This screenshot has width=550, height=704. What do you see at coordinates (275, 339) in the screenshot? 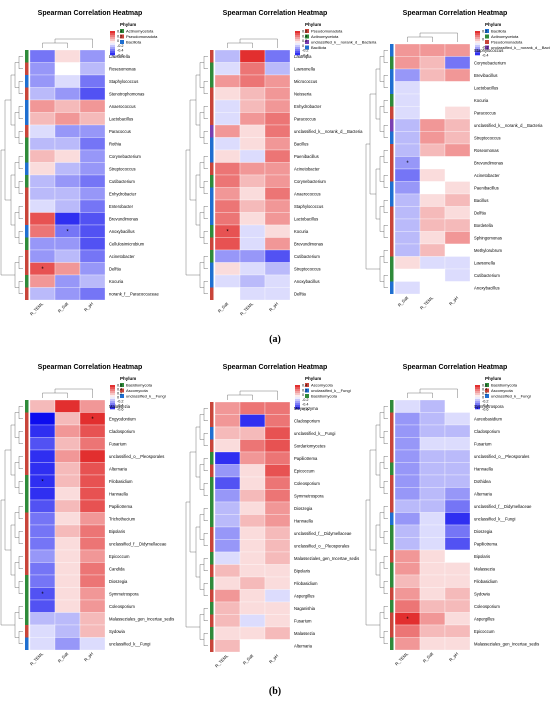
I see `panel-a-caption: (a)` at bounding box center [275, 339].